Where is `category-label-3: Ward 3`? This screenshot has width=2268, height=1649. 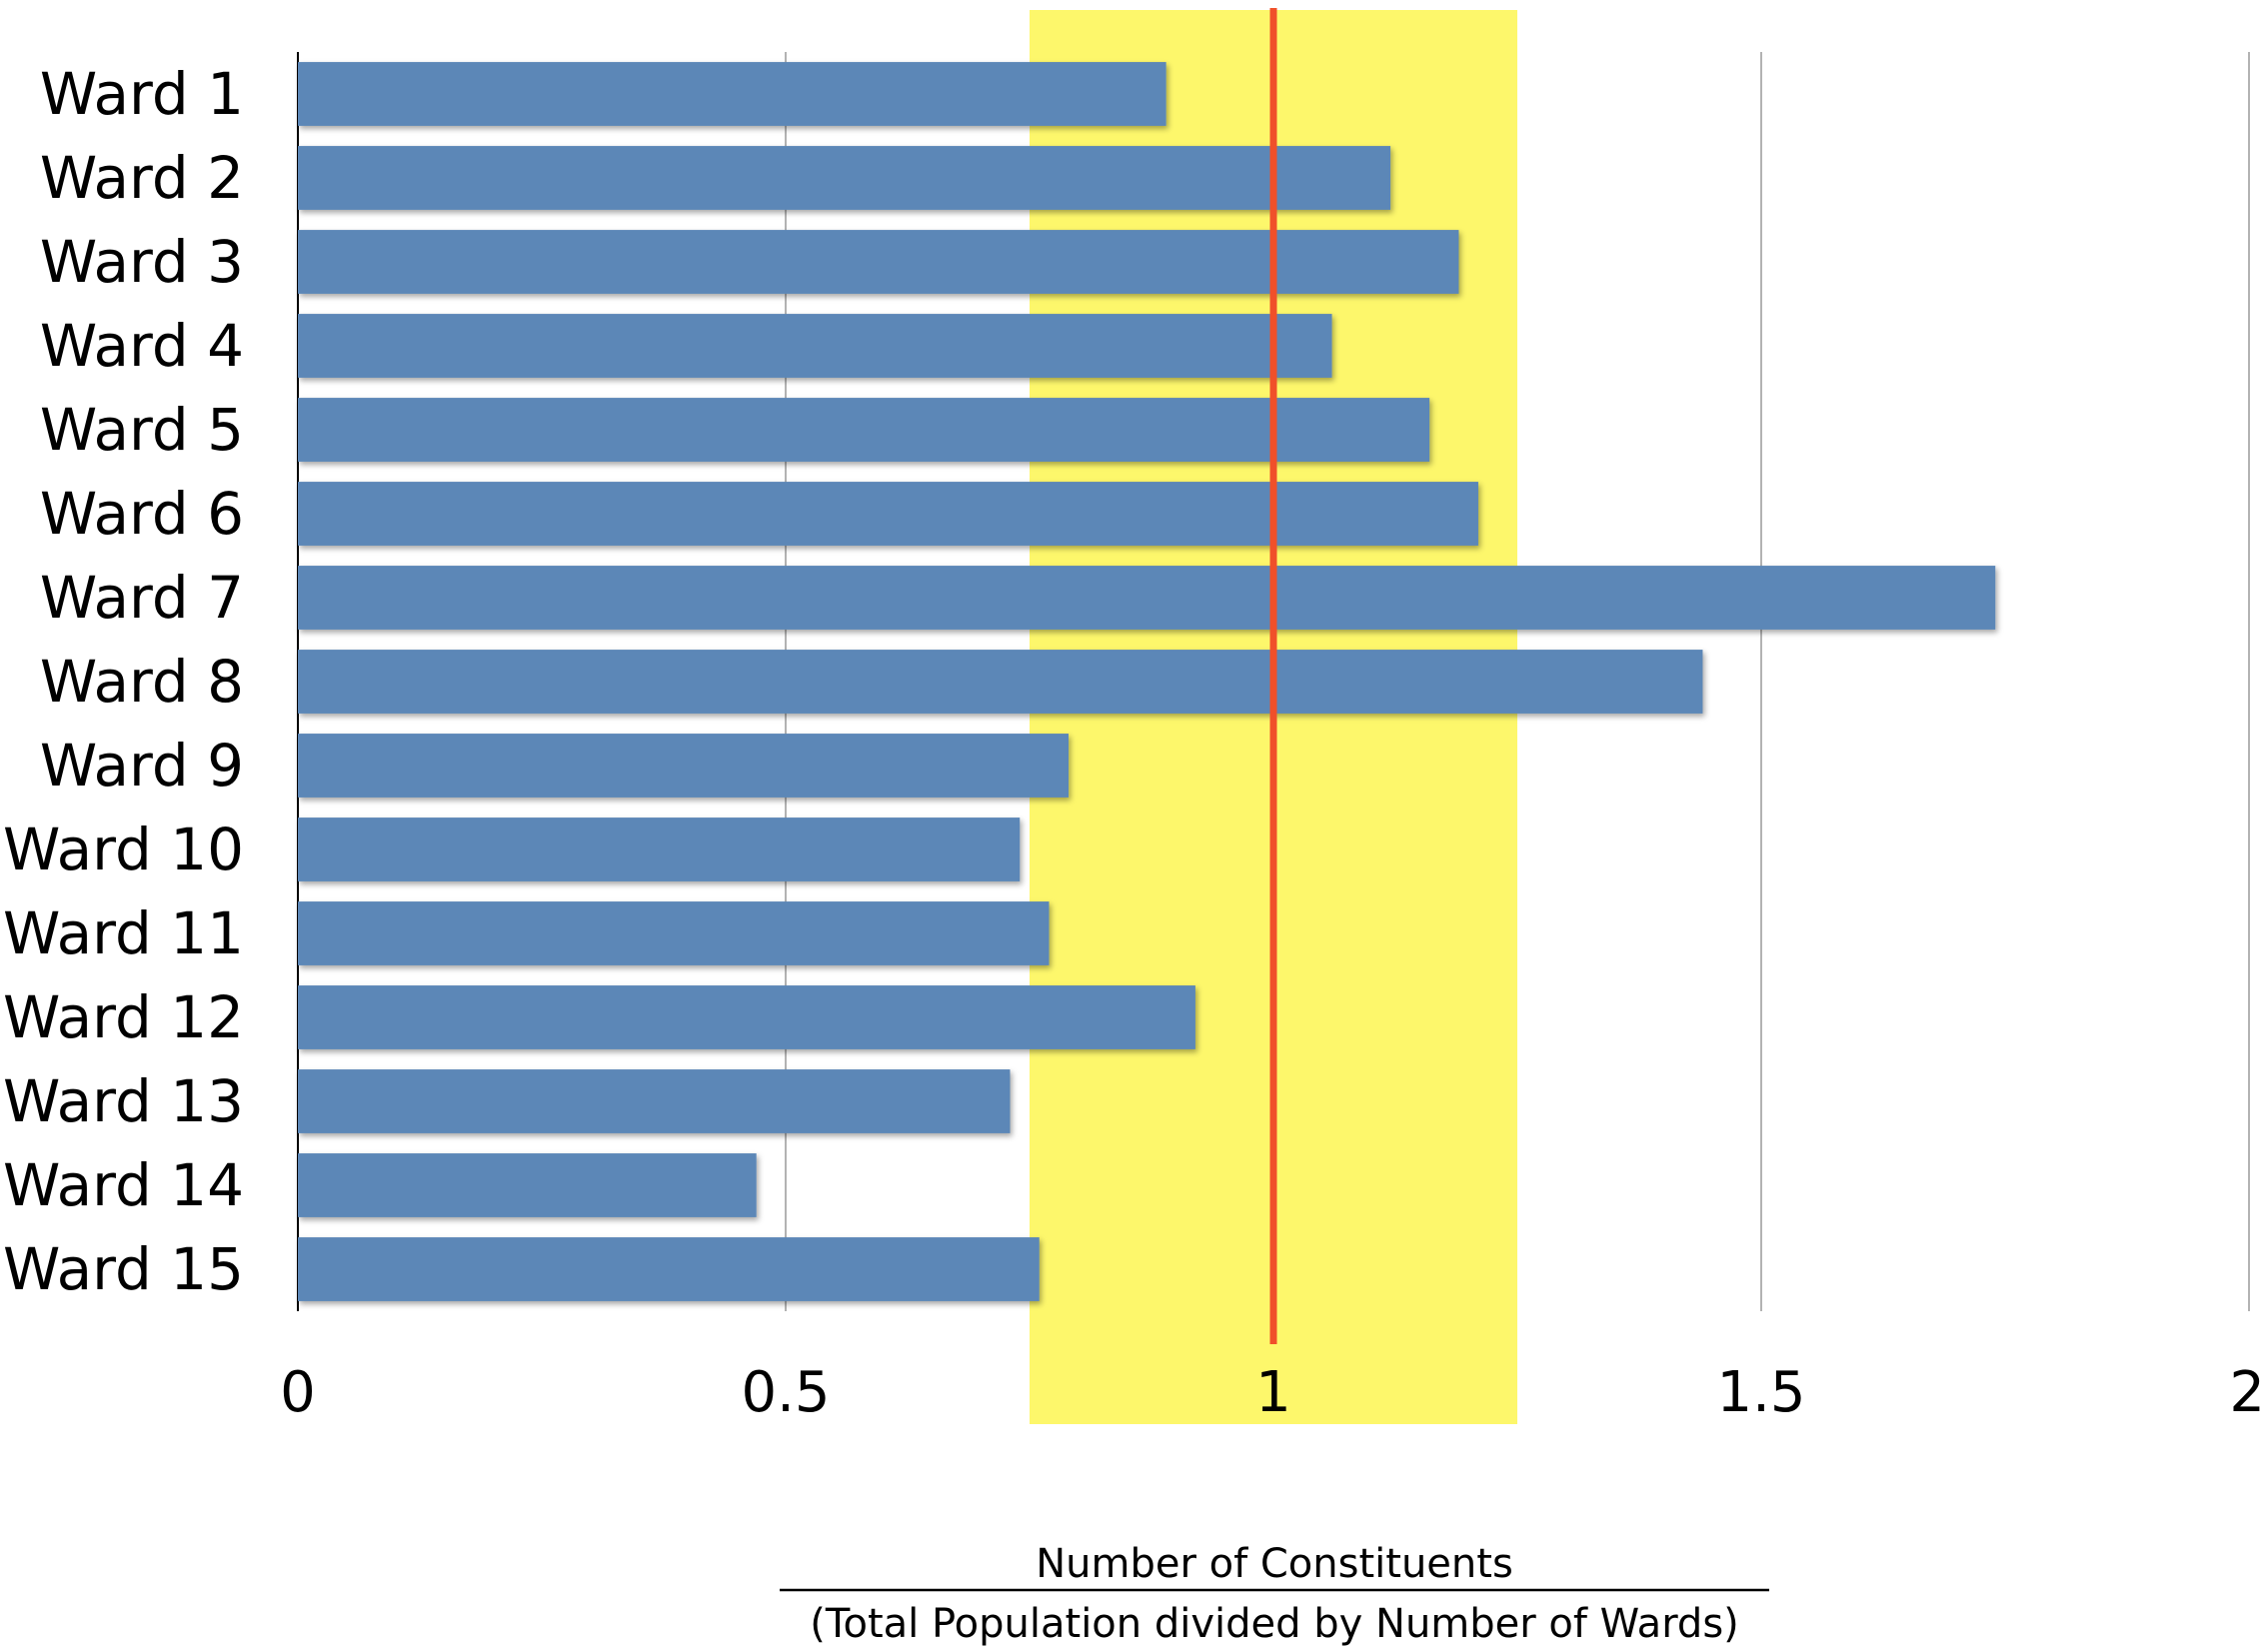
category-label-3: Ward 3 is located at coordinates (142, 262).